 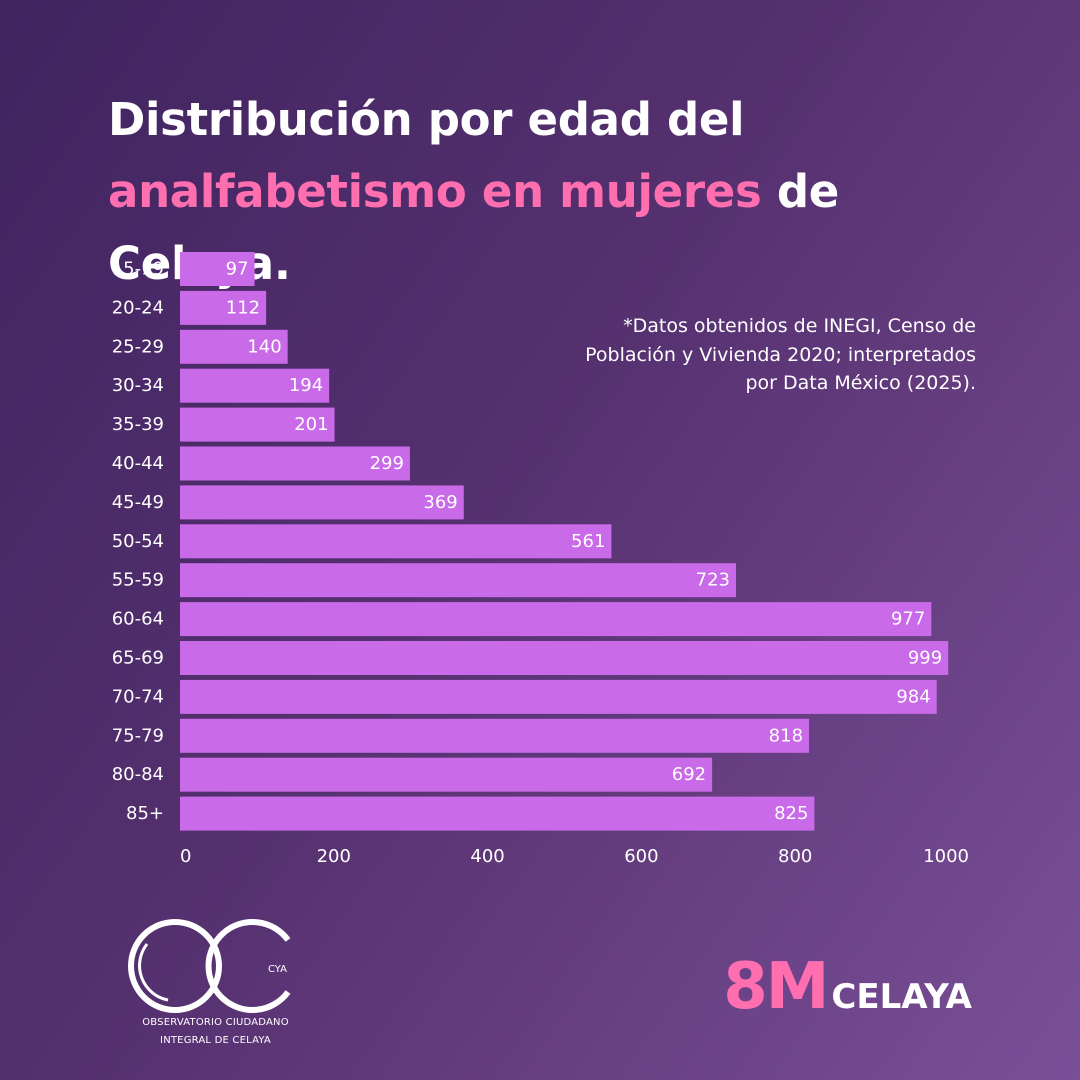 What do you see at coordinates (185, 856) in the screenshot?
I see `x-tick-label: 0` at bounding box center [185, 856].